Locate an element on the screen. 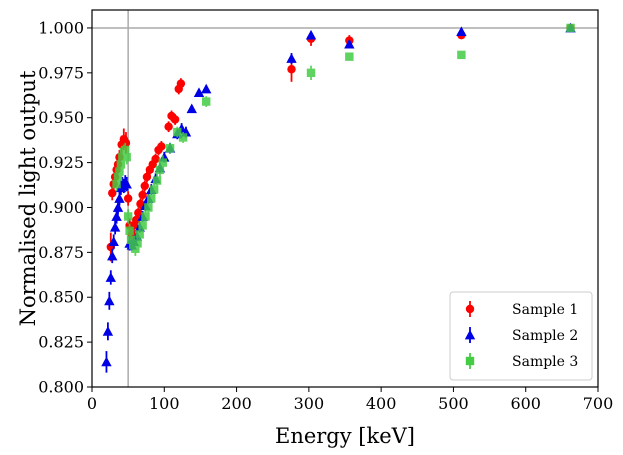 This screenshot has width=623, height=455. x-tick-label: 0 is located at coordinates (92, 403).